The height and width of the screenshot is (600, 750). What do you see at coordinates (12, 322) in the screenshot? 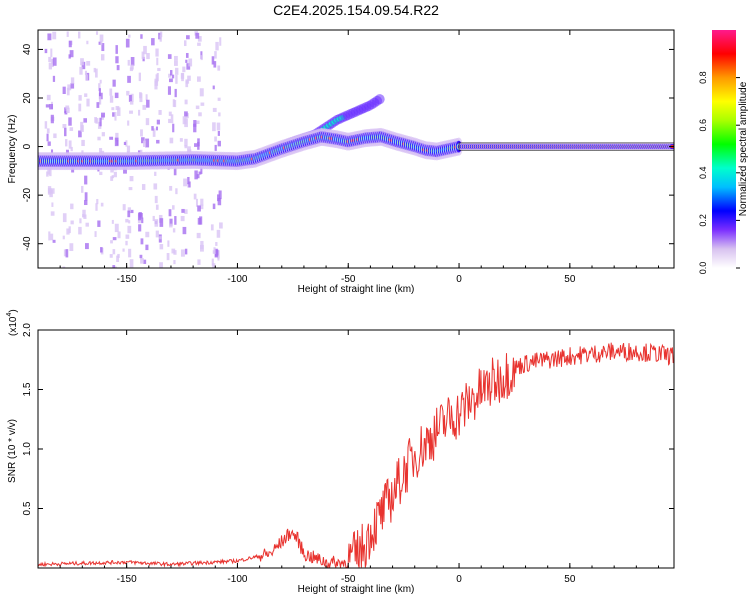
I see `snr-scale-label: (x104)` at bounding box center [12, 322].